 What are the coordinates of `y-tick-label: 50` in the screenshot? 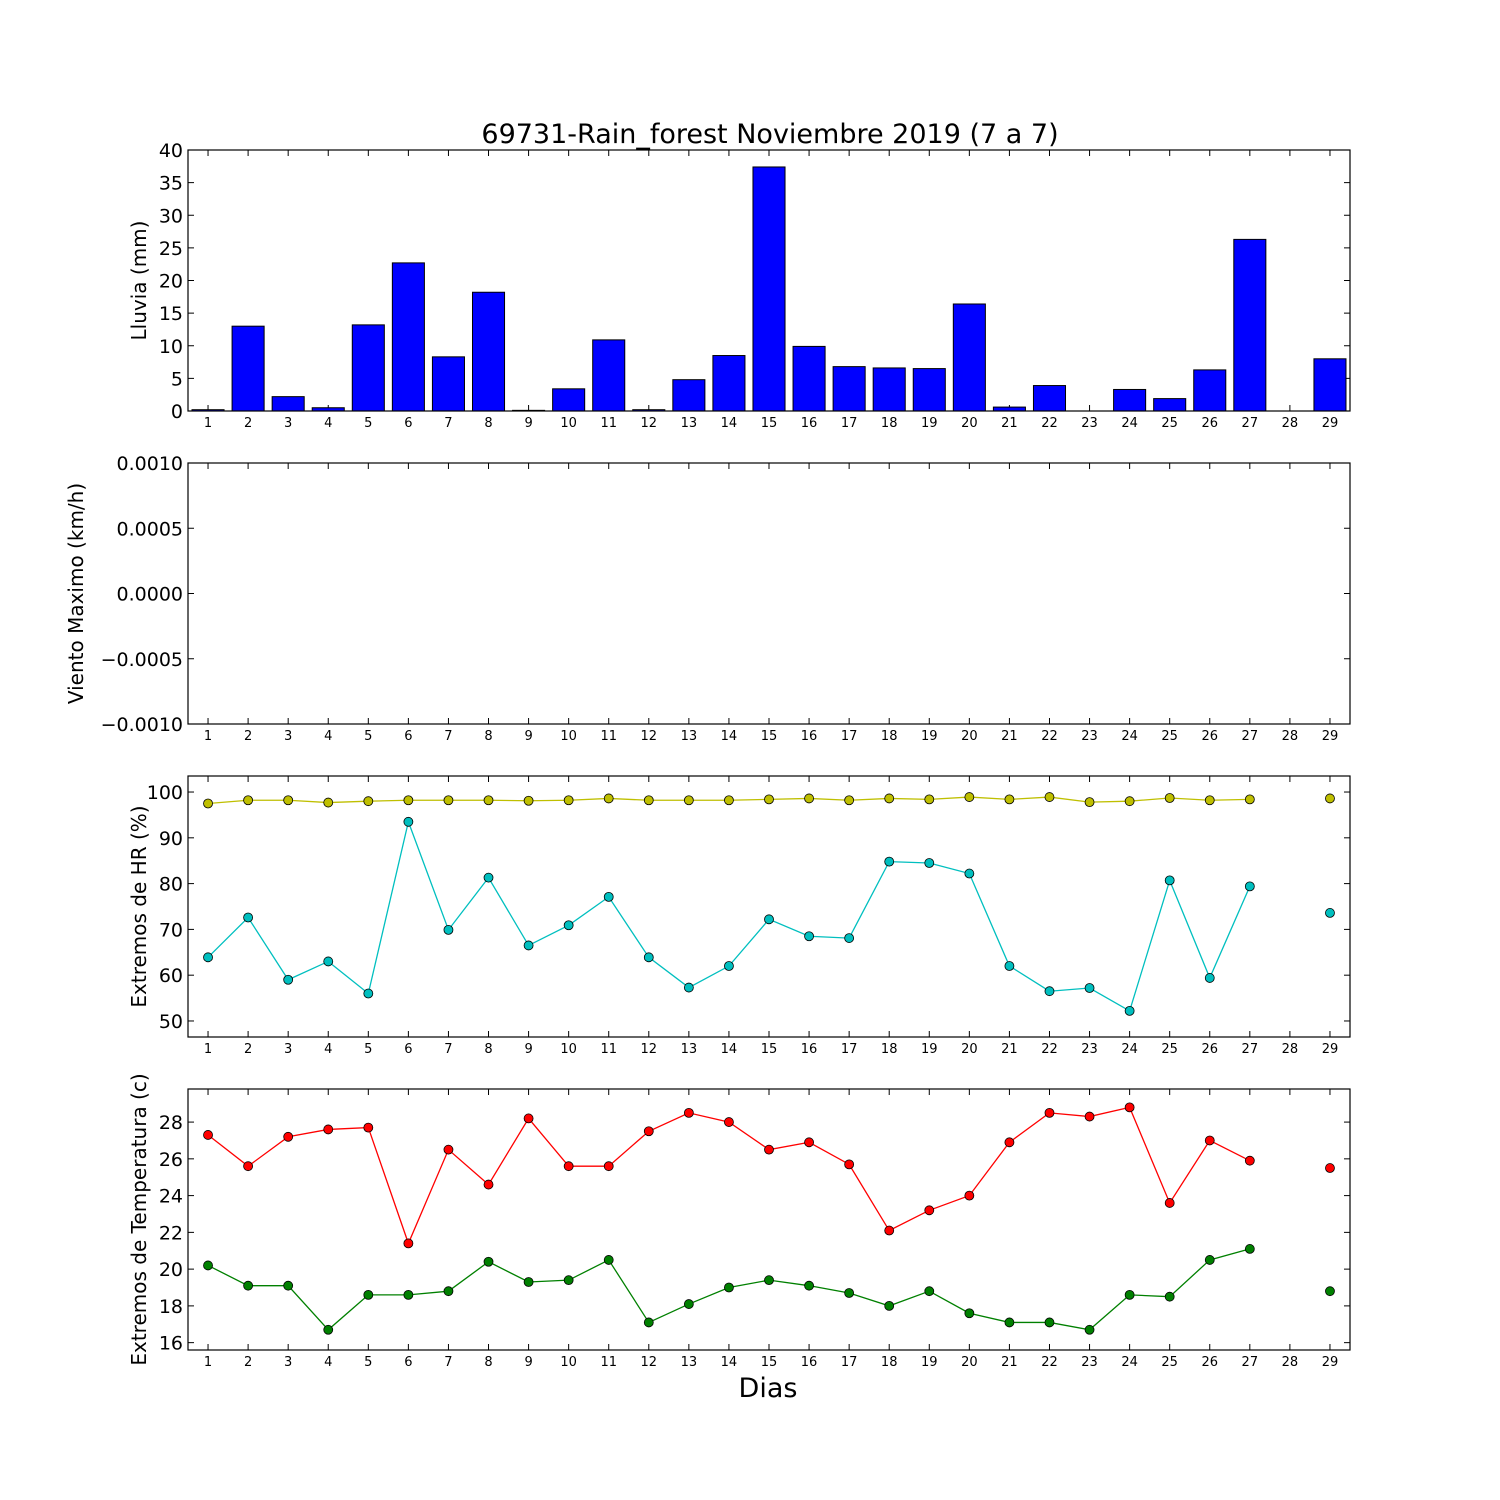 It's located at (171, 1022).